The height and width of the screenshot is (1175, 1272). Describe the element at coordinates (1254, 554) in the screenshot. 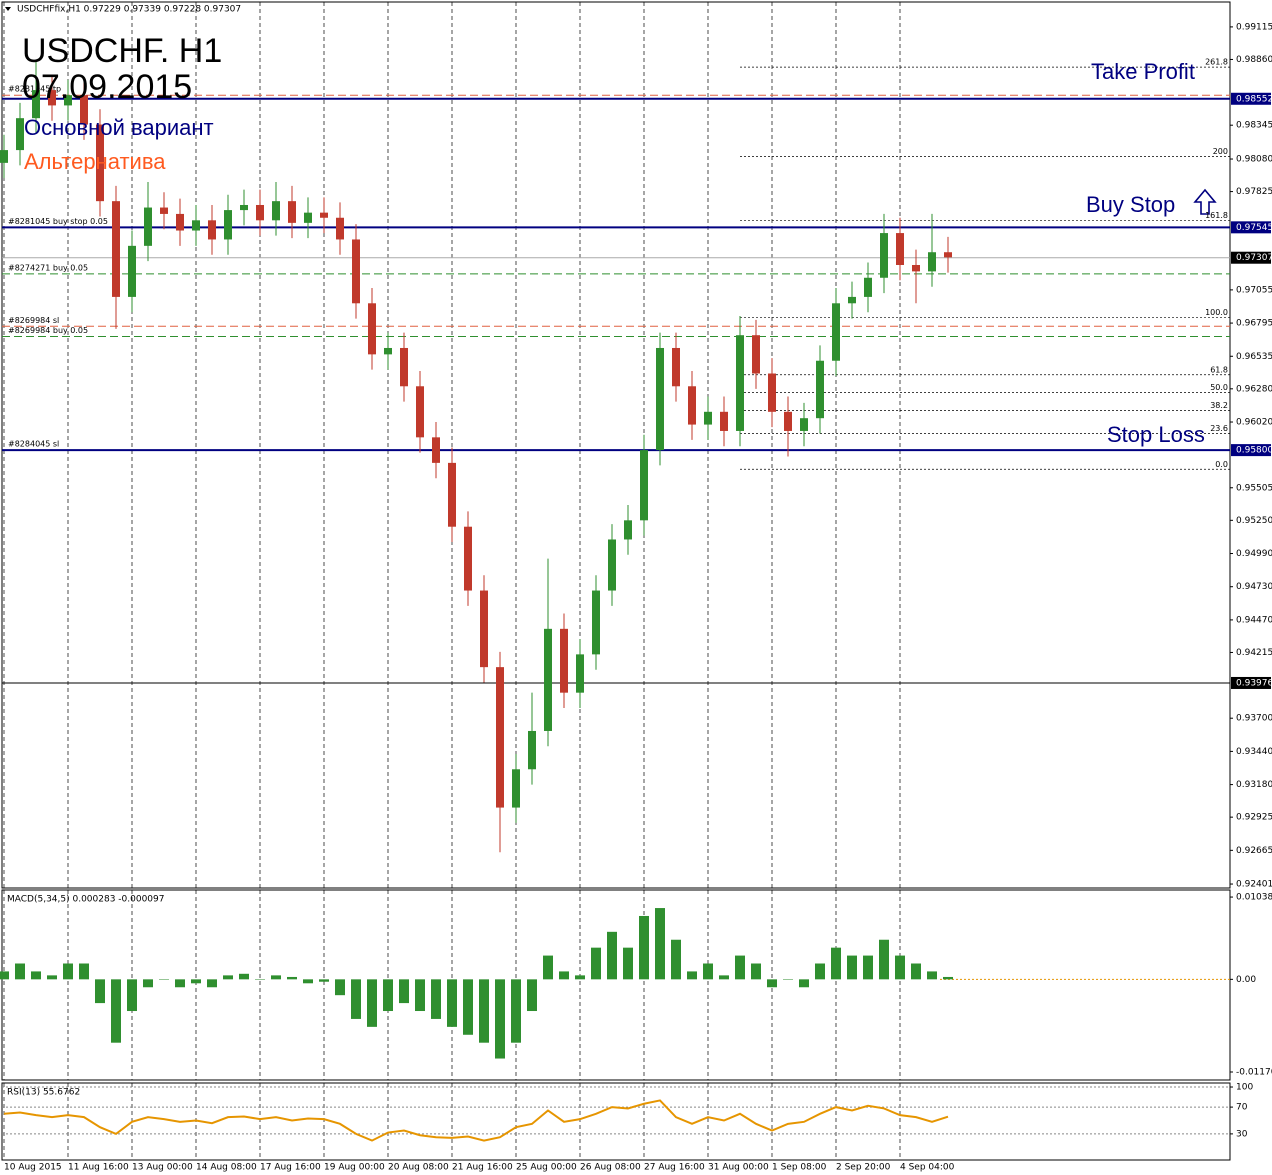

I see `y-tick-label: 0.94990` at that location.